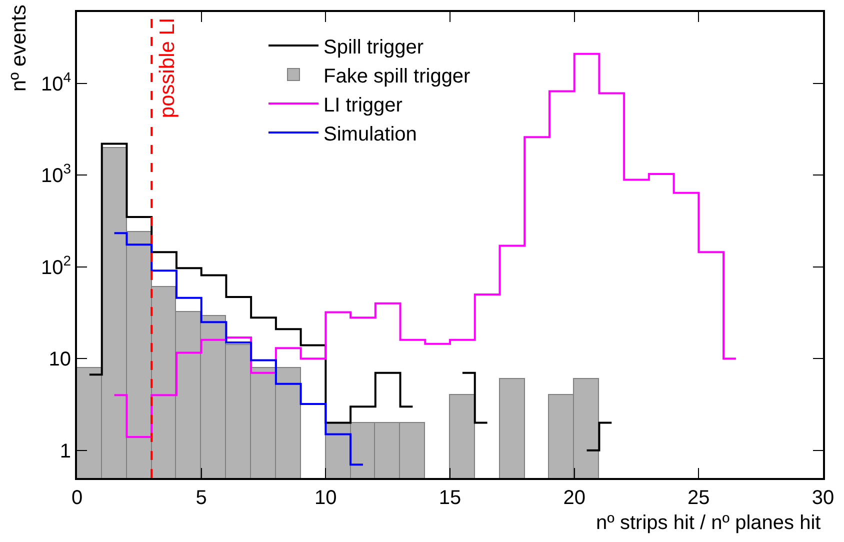 This screenshot has height=542, width=844. What do you see at coordinates (56, 265) in the screenshot?
I see `y-tick-label: 10$^{2}$` at bounding box center [56, 265].